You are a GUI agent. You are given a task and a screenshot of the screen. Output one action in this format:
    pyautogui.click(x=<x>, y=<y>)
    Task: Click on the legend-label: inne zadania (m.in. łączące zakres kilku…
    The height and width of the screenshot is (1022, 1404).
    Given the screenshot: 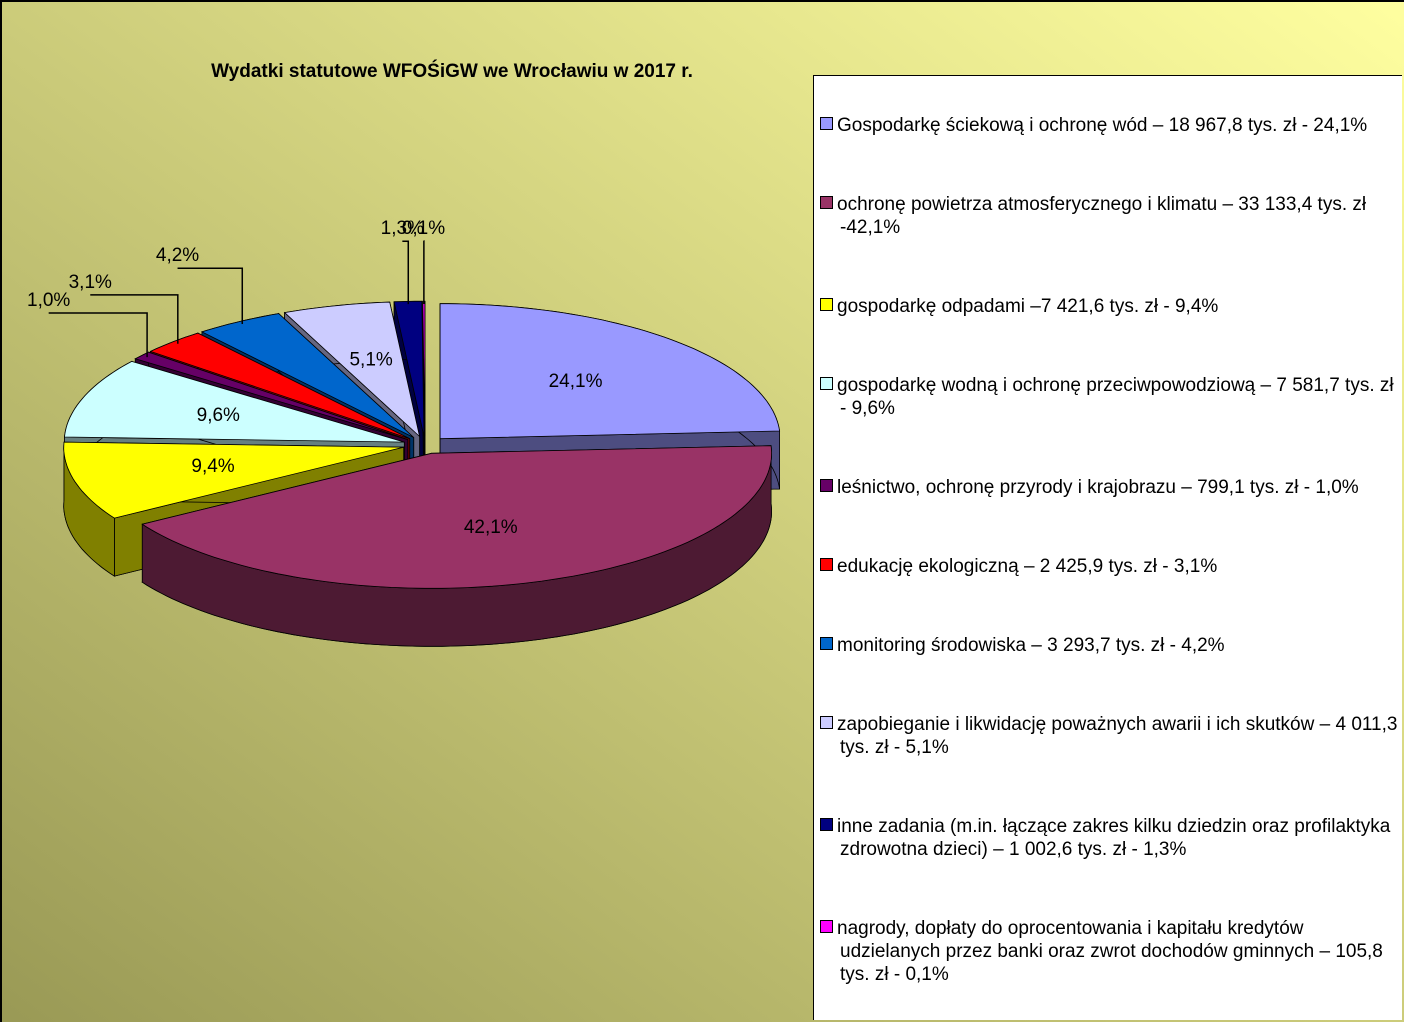 What is the action you would take?
    pyautogui.click(x=1114, y=838)
    